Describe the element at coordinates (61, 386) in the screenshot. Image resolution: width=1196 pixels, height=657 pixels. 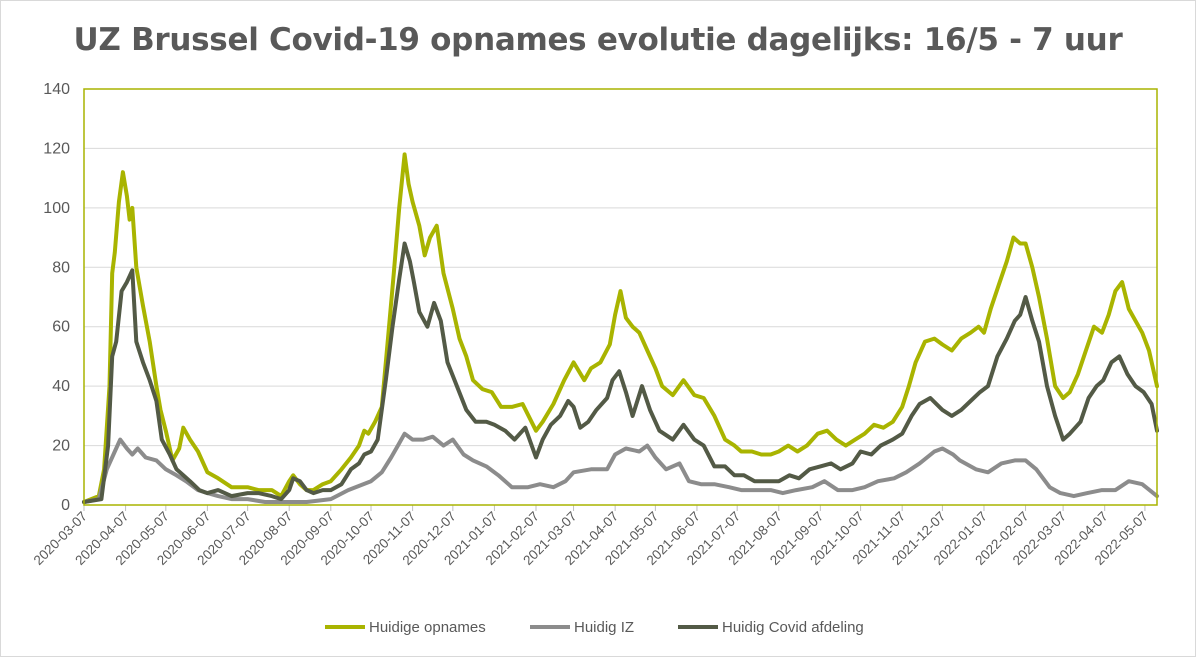
I see `y-tick-label: 40` at that location.